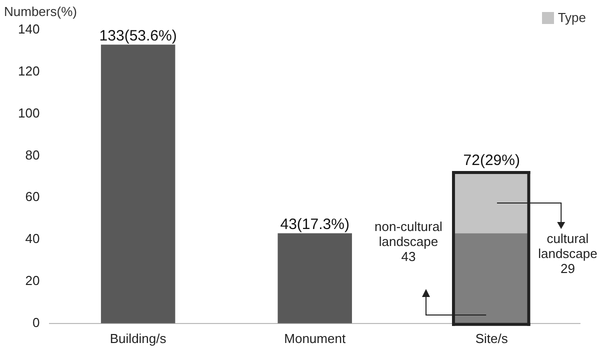 This screenshot has width=600, height=355. I want to click on y-tick-label: 60, so click(32, 196).